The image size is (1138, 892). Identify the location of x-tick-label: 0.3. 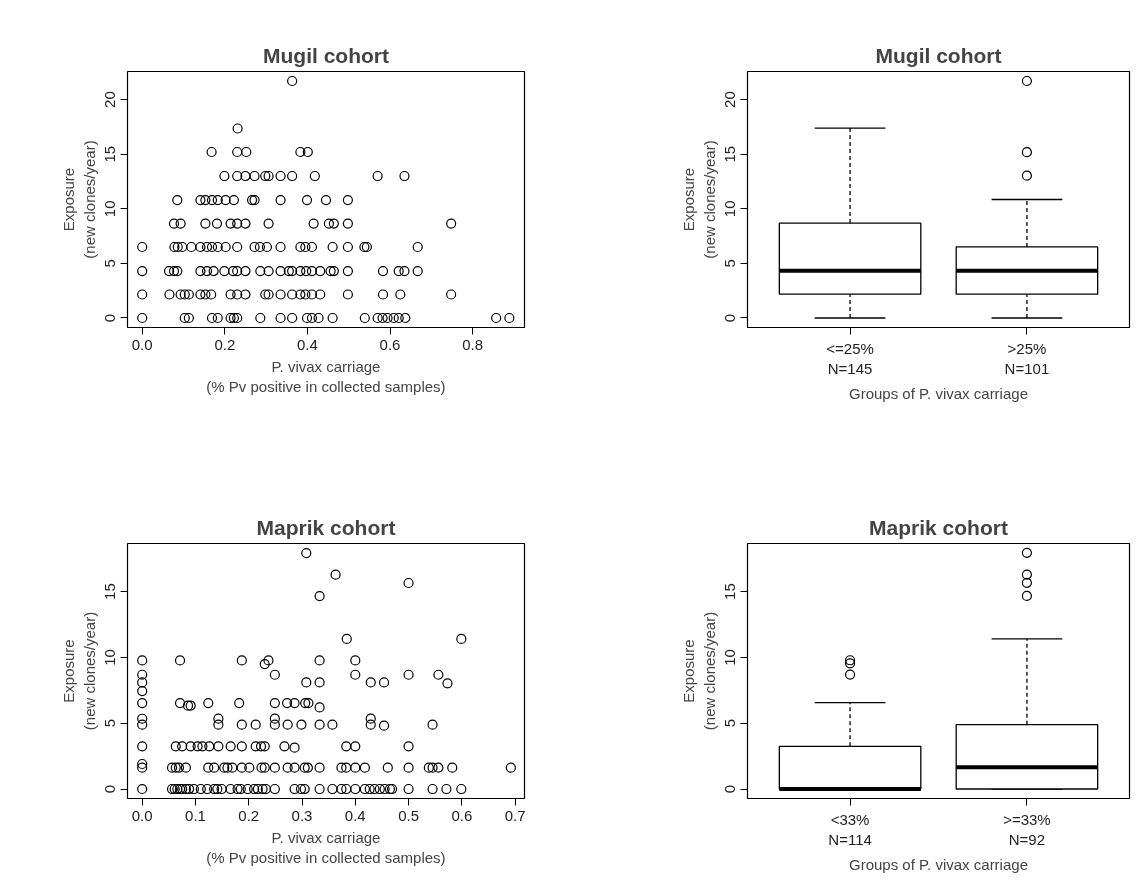
(302, 815).